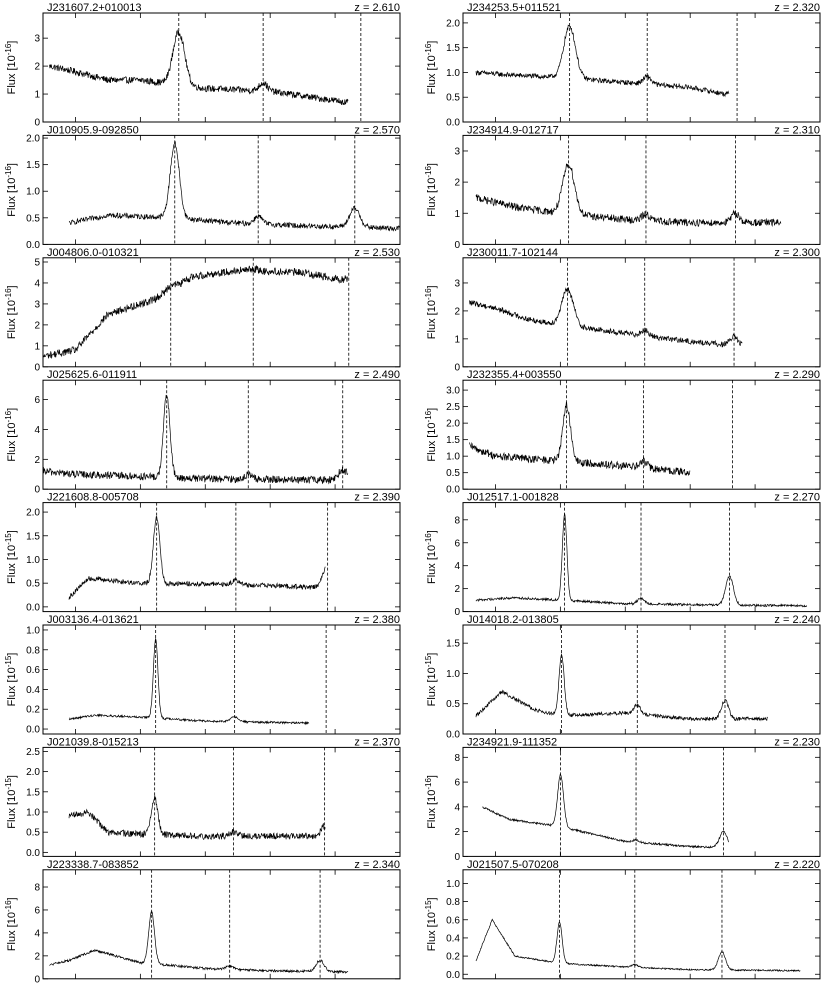 The width and height of the screenshot is (830, 986). Describe the element at coordinates (377, 865) in the screenshot. I see `panel-redshift: z = 2.340` at that location.